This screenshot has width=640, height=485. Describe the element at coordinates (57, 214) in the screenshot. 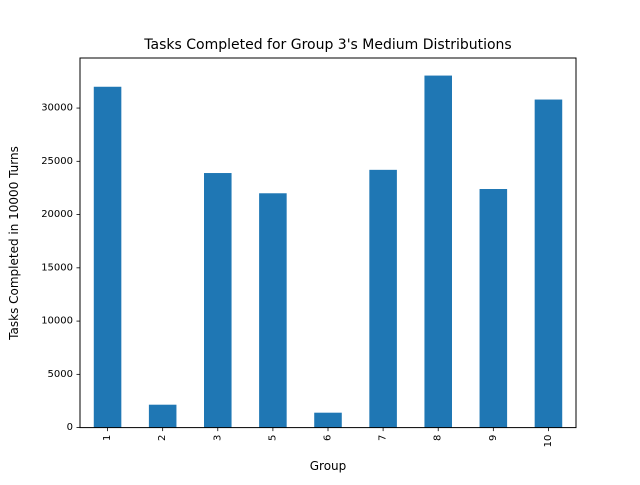

I see `y-tick-label: 20000` at that location.